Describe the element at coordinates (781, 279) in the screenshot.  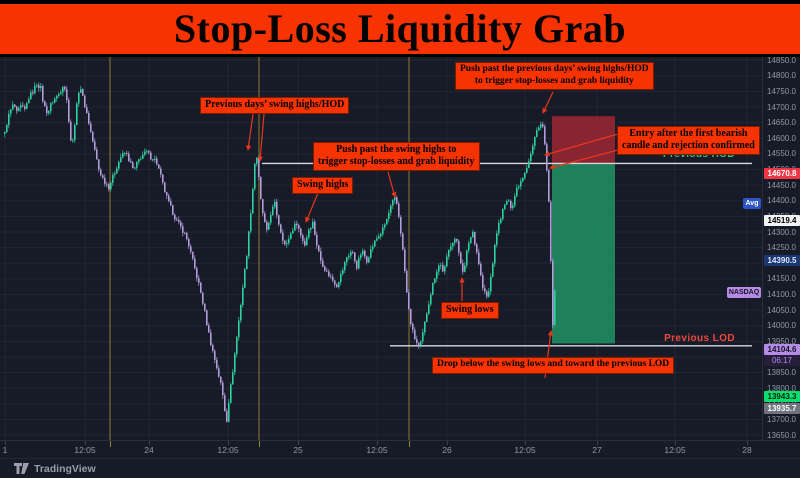
I see `price-tick: 14150.0` at that location.